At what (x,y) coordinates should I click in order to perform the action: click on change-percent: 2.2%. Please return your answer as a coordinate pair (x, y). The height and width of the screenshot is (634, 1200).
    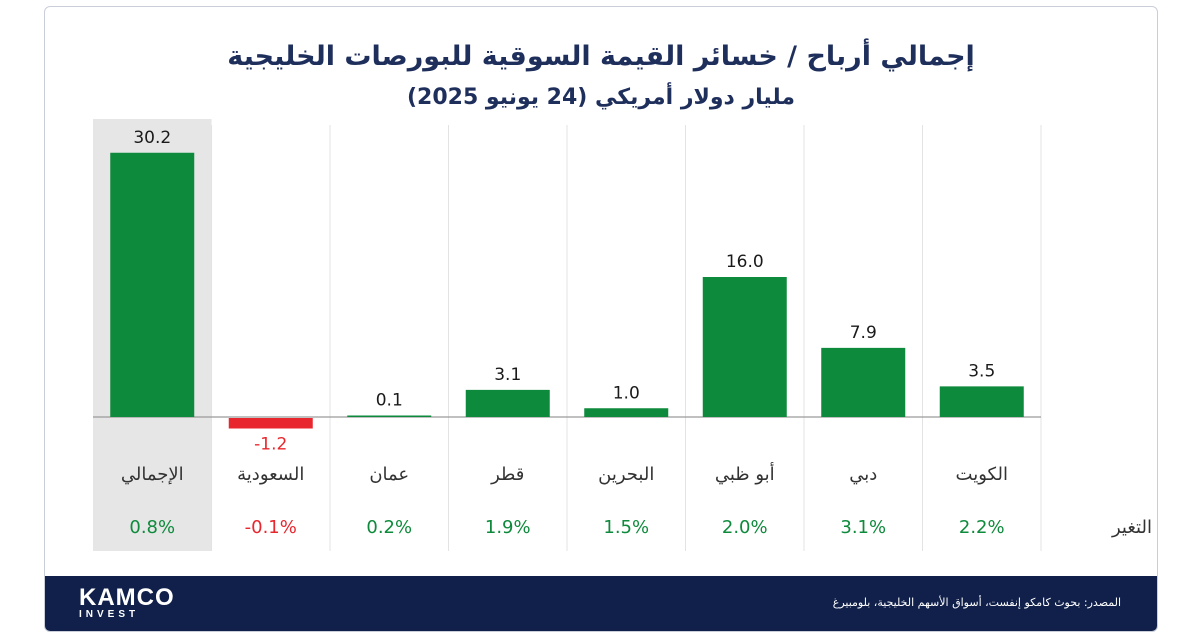
    Looking at the image, I should click on (982, 527).